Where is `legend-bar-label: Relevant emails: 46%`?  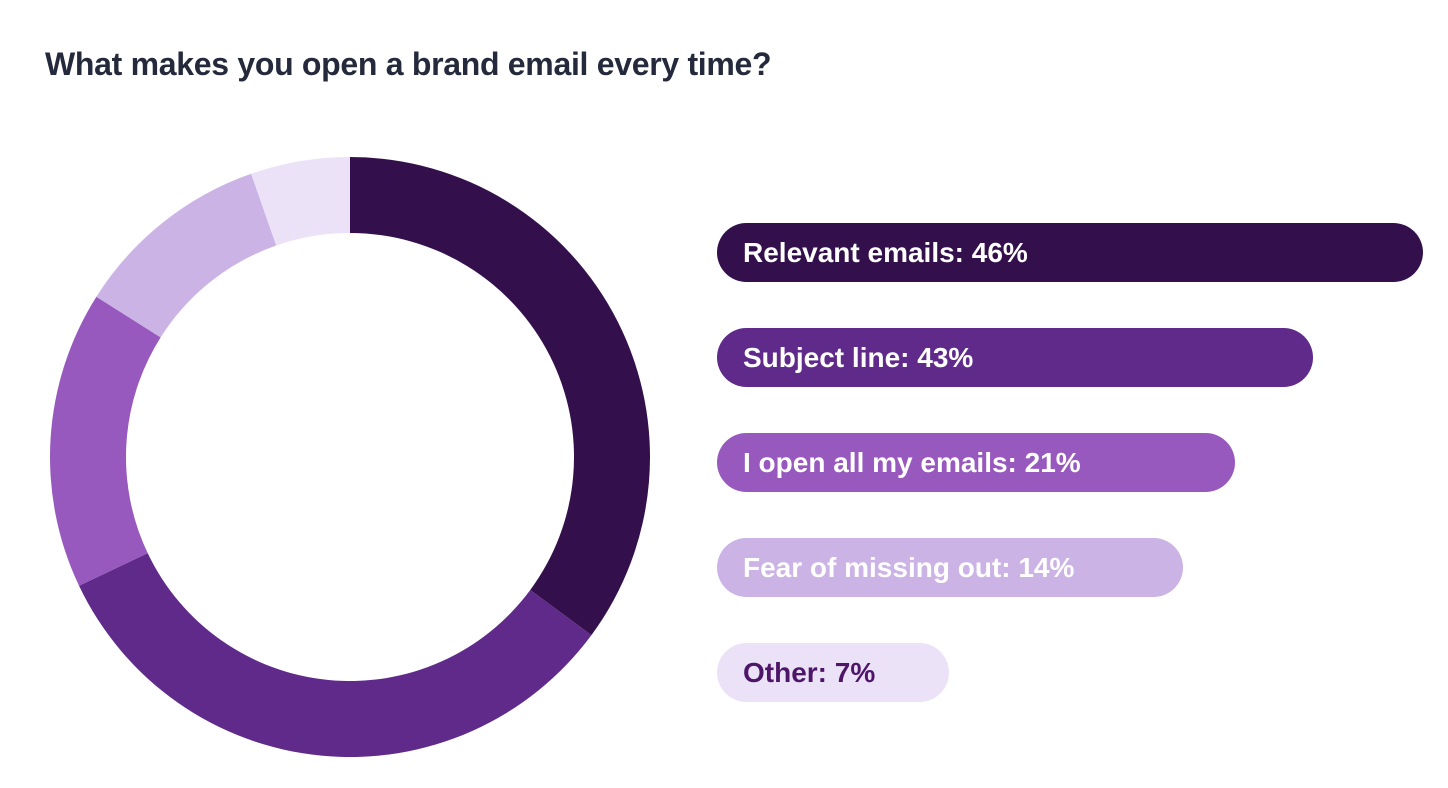
legend-bar-label: Relevant emails: 46% is located at coordinates (885, 252).